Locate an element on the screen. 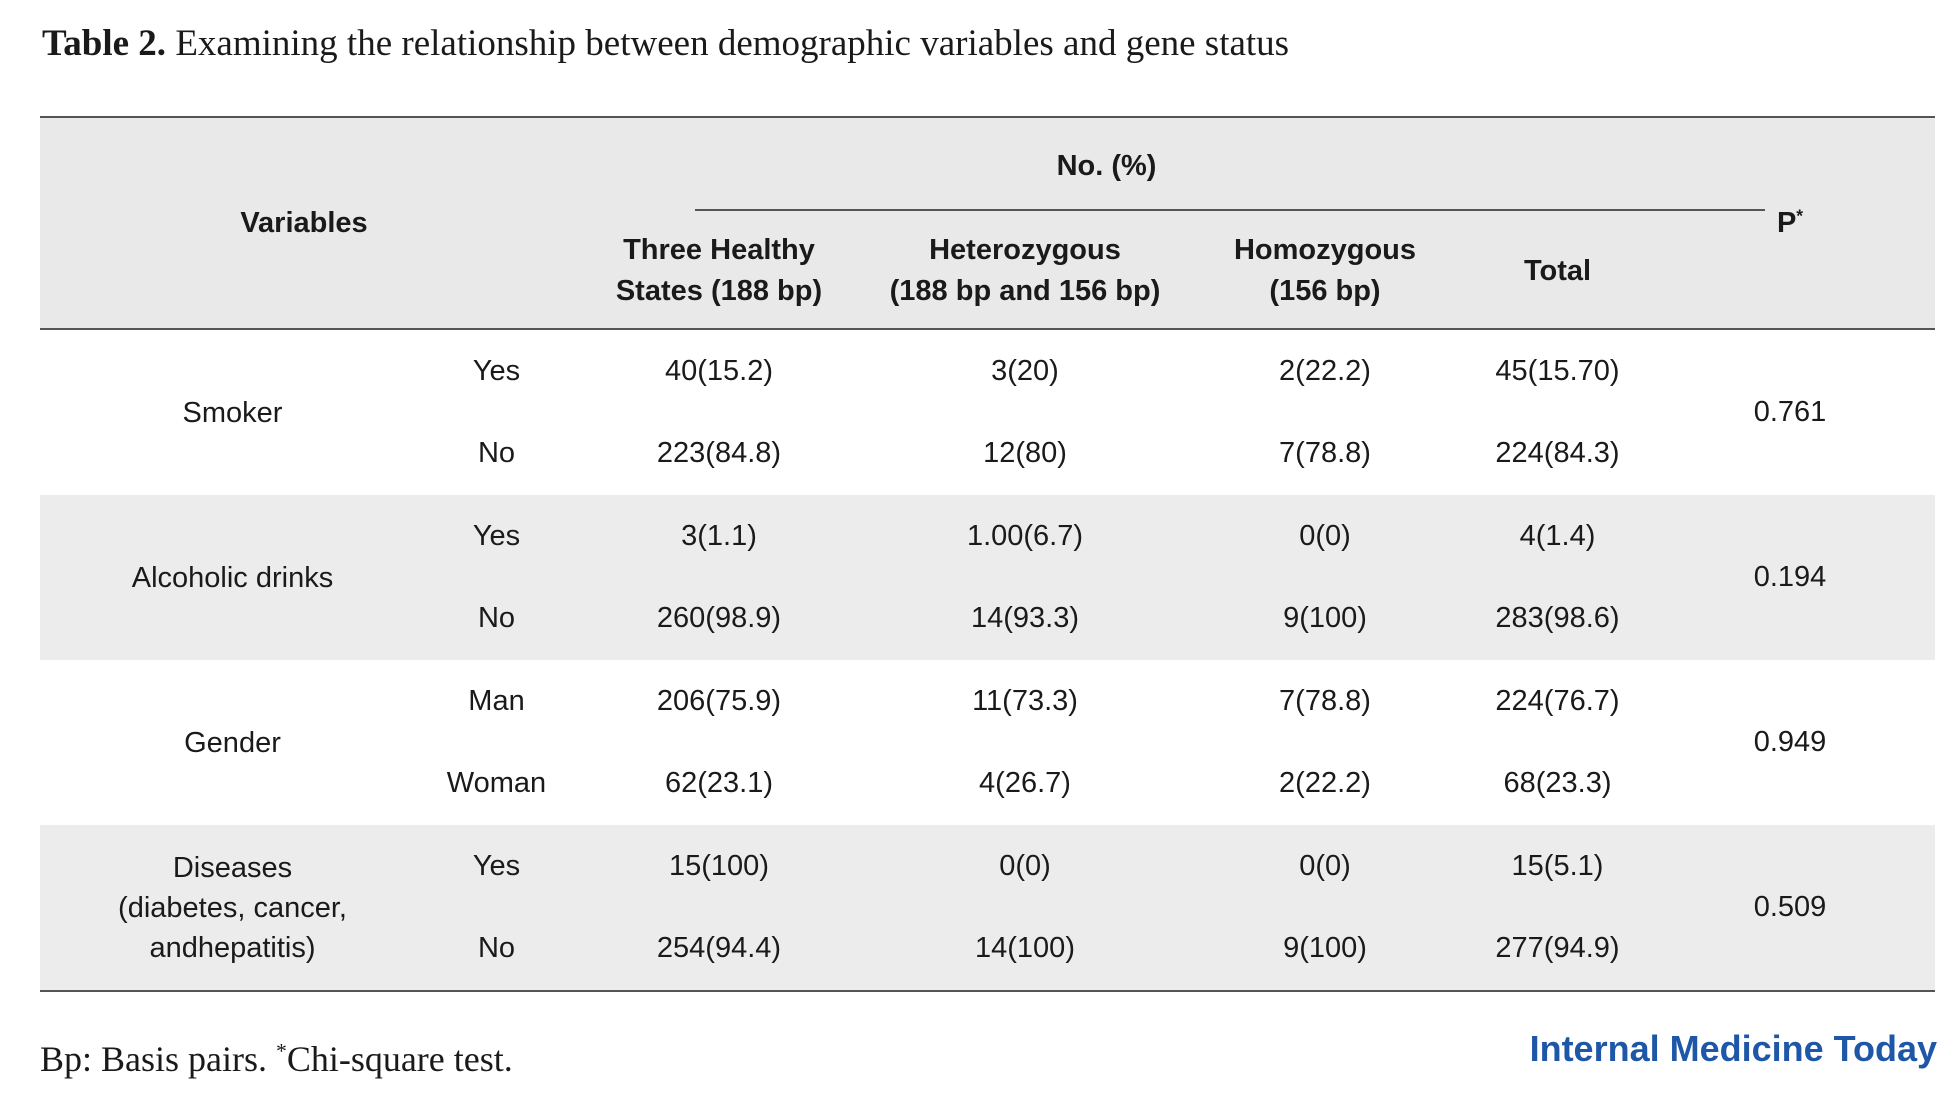 This screenshot has height=1104, width=1953. value-cell: 14(100) is located at coordinates (1025, 949).